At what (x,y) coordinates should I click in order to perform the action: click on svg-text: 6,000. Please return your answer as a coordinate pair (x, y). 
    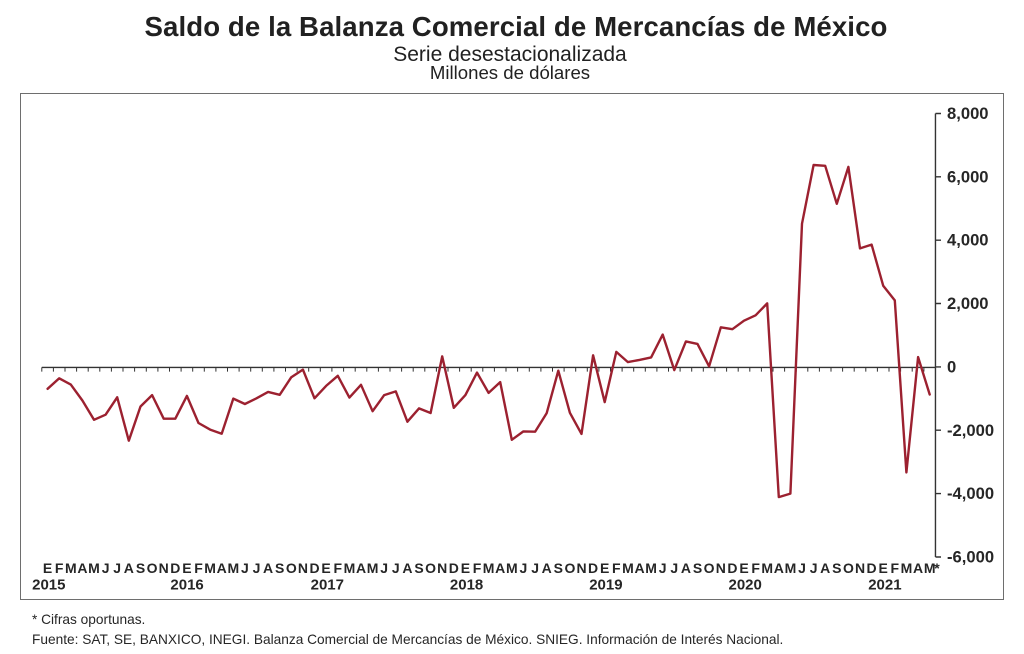
    Looking at the image, I should click on (968, 176).